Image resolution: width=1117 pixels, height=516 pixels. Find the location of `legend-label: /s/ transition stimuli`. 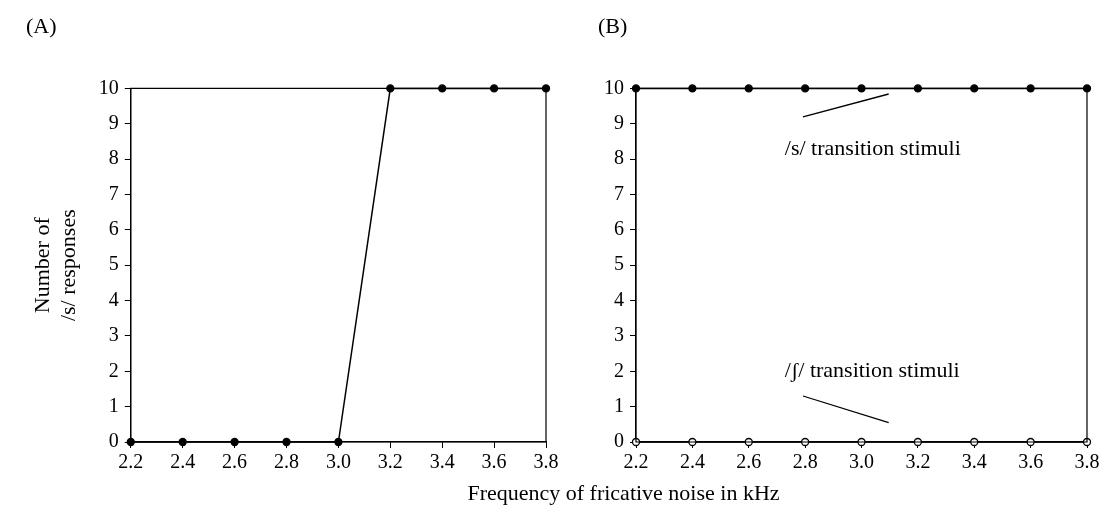

legend-label: /s/ transition stimuli is located at coordinates (872, 147).